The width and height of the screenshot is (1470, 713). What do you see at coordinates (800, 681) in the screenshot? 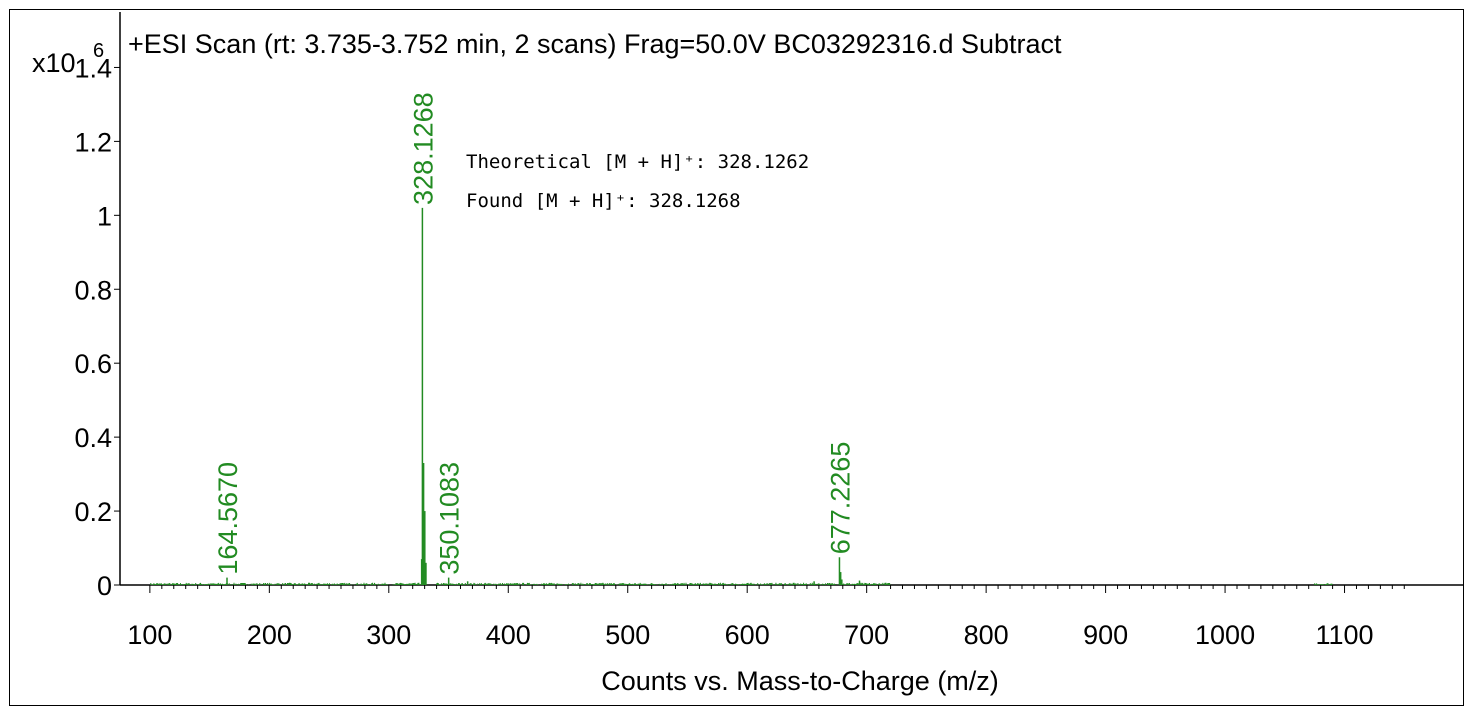
I see `x-axis-label: Counts vs. Mass-to-Charge (m/z)` at bounding box center [800, 681].